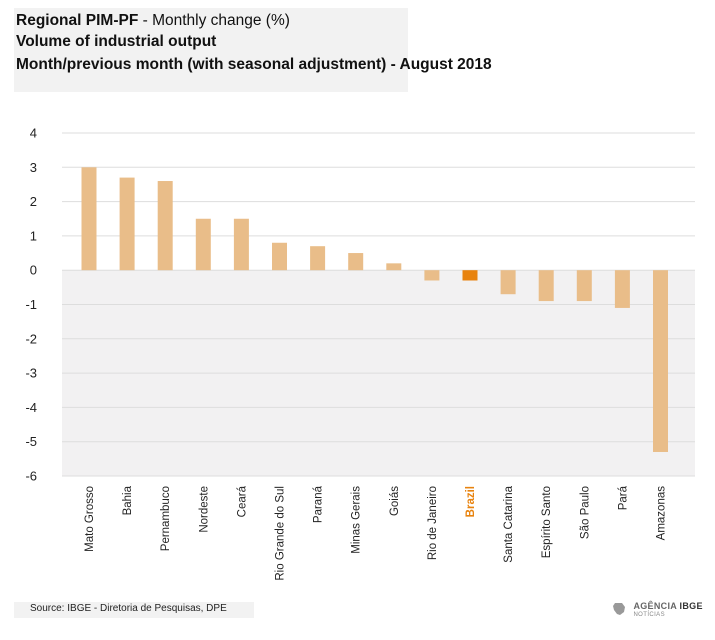 The width and height of the screenshot is (715, 640). What do you see at coordinates (165, 226) in the screenshot?
I see `bar-pernambuco` at bounding box center [165, 226].